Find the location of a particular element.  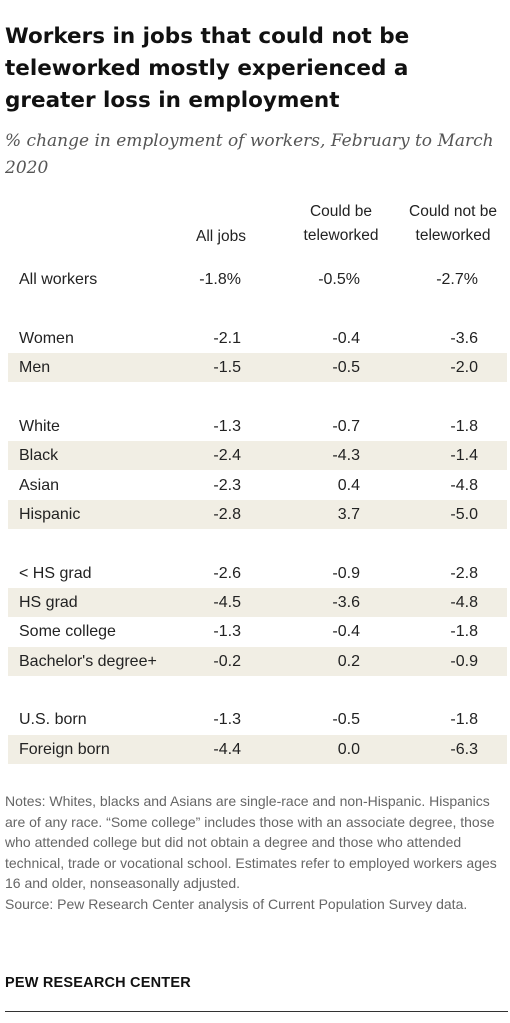

table-row: HS grad -4.5 -3.6 -4.8 is located at coordinates (257, 602).